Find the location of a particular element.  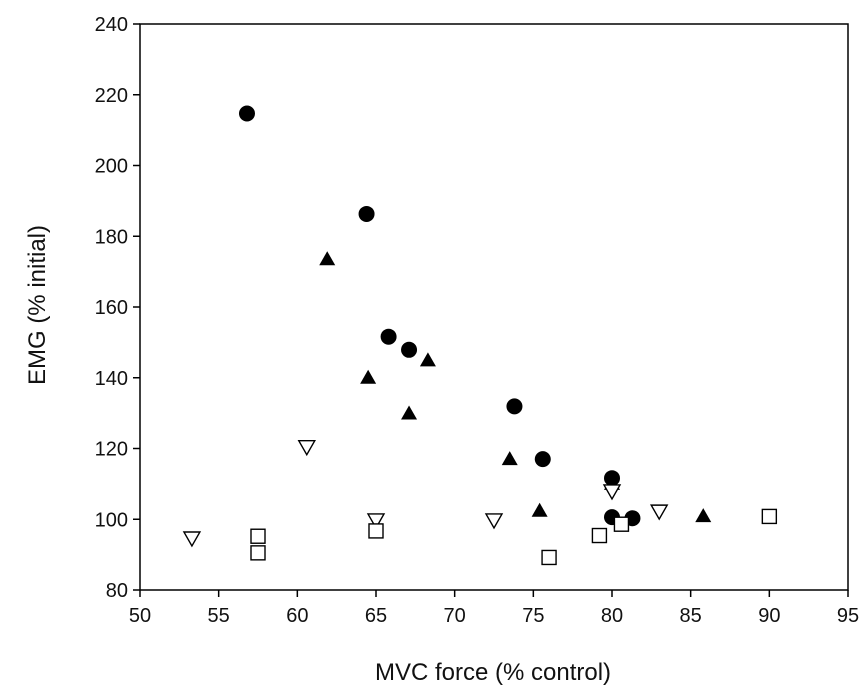

x-axis-title: MVC force (% control) is located at coordinates (493, 672).